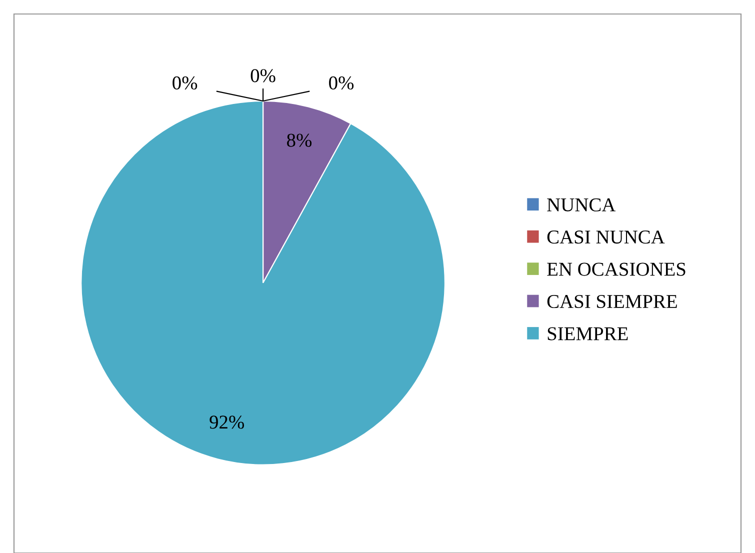 This screenshot has height=553, width=755. What do you see at coordinates (227, 422) in the screenshot?
I see `data-label: 92%` at bounding box center [227, 422].